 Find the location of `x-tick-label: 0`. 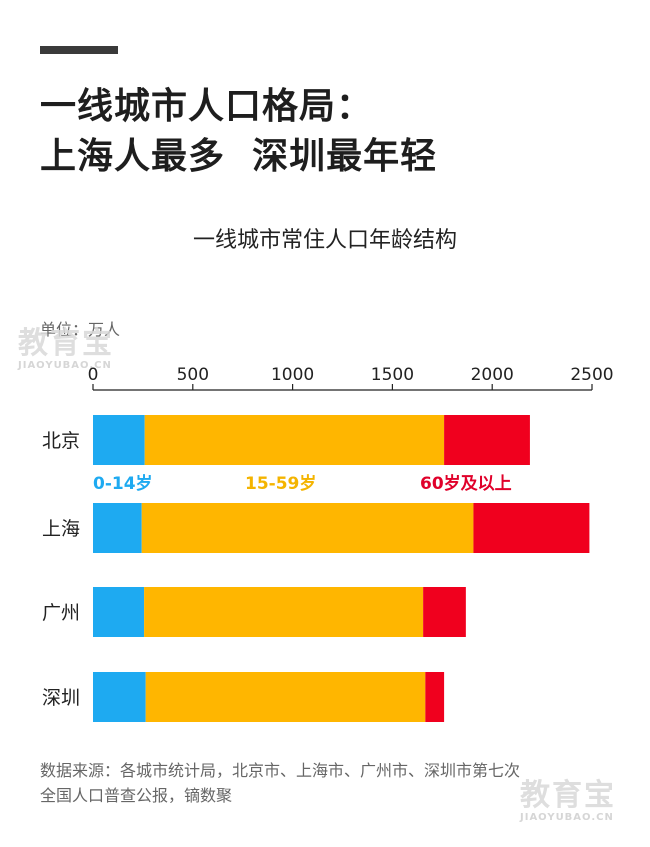

x-tick-label: 0 is located at coordinates (93, 375).